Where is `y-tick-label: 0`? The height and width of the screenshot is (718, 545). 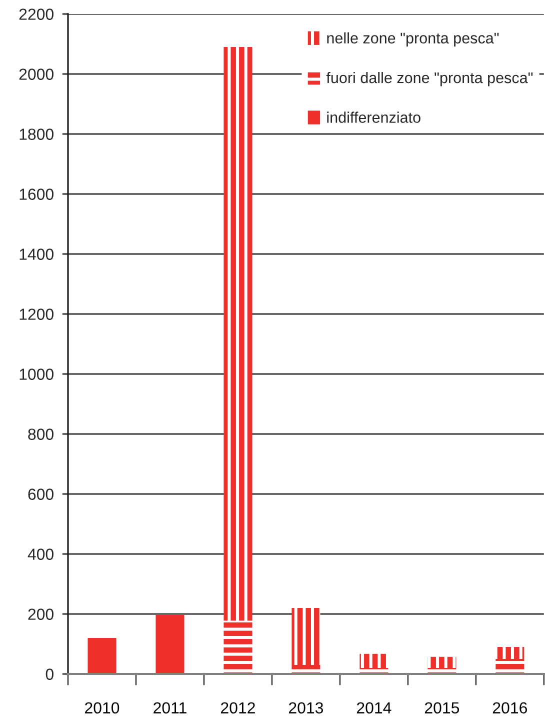
y-tick-label: 0 is located at coordinates (50, 674).